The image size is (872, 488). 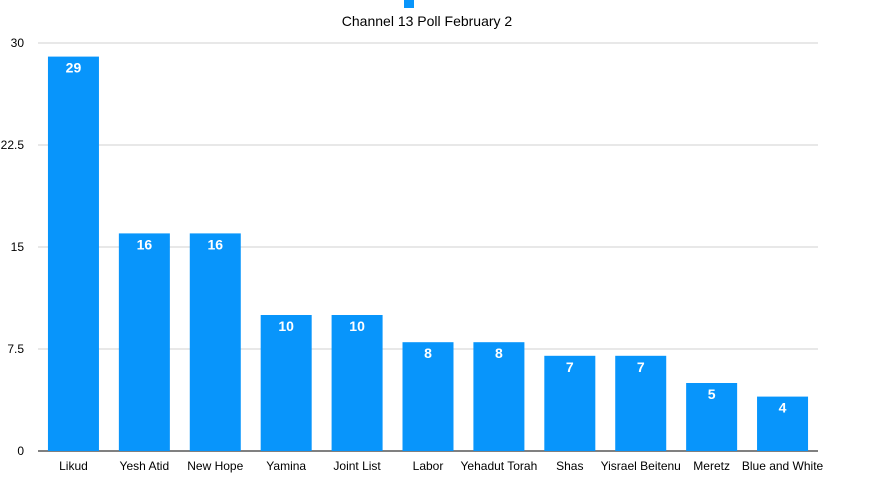 I want to click on legend, so click(x=409, y=4).